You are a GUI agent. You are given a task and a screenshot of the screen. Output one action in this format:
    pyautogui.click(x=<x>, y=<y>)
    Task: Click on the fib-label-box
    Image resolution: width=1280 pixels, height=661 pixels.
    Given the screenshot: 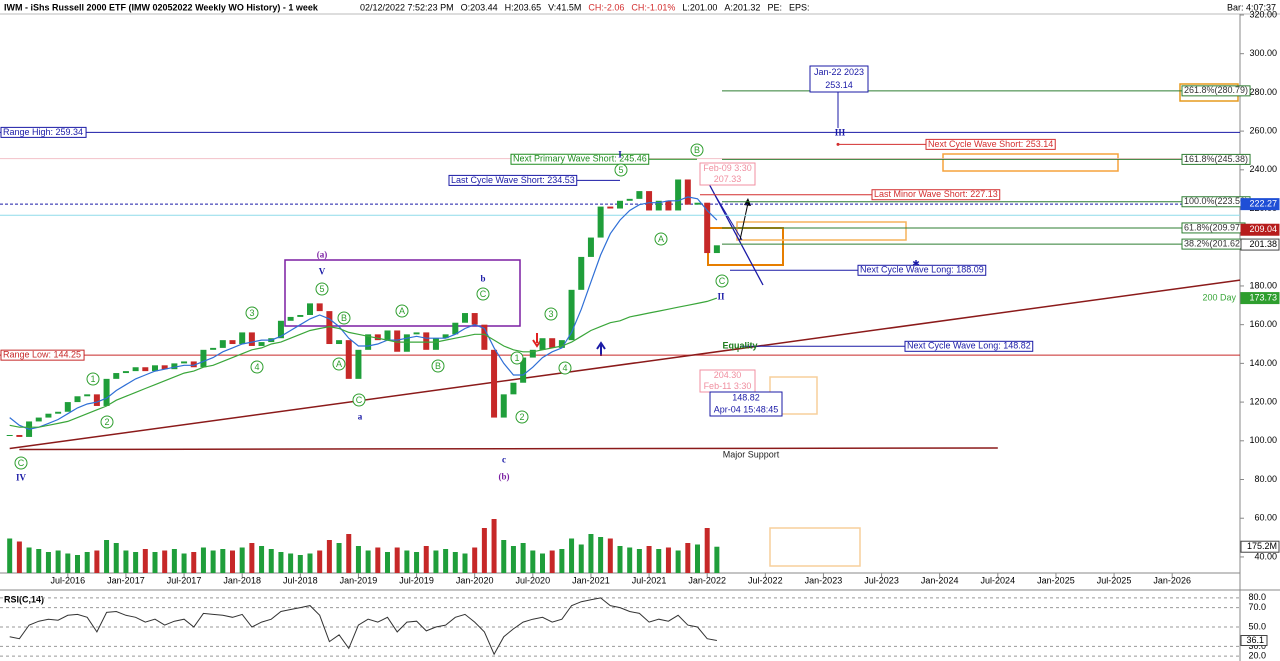 What is the action you would take?
    pyautogui.click(x=1216, y=159)
    